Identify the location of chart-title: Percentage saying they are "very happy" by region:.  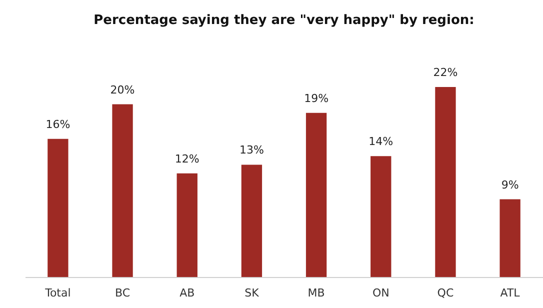
(284, 20).